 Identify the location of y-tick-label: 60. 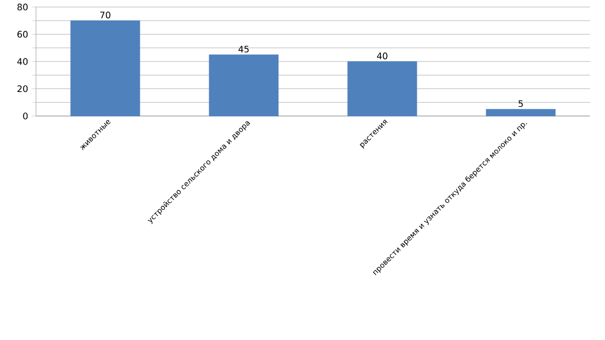
(22, 34).